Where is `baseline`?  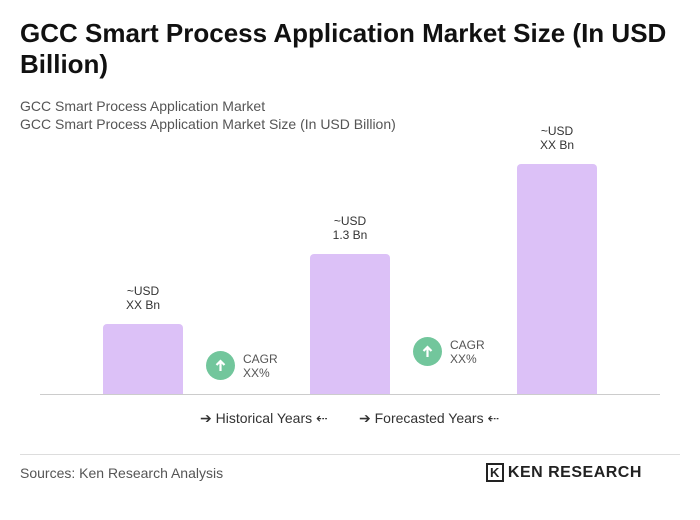
baseline is located at coordinates (350, 394).